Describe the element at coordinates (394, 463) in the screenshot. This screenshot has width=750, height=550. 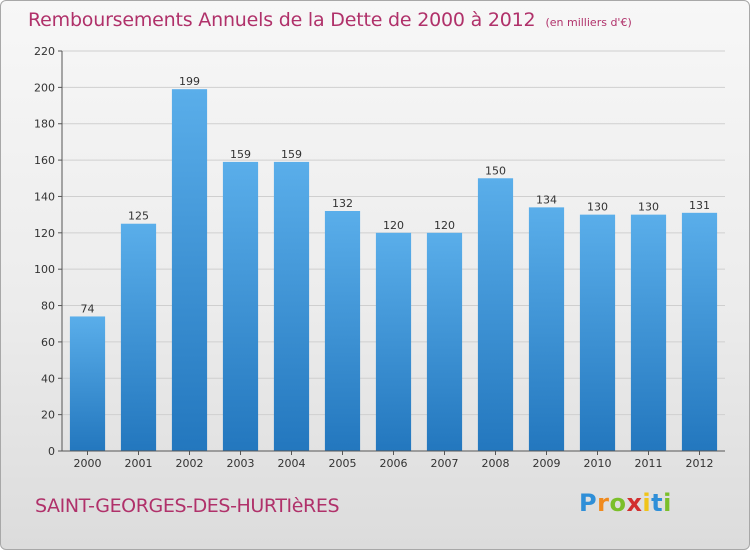
I see `x-tick-label: 2006` at that location.